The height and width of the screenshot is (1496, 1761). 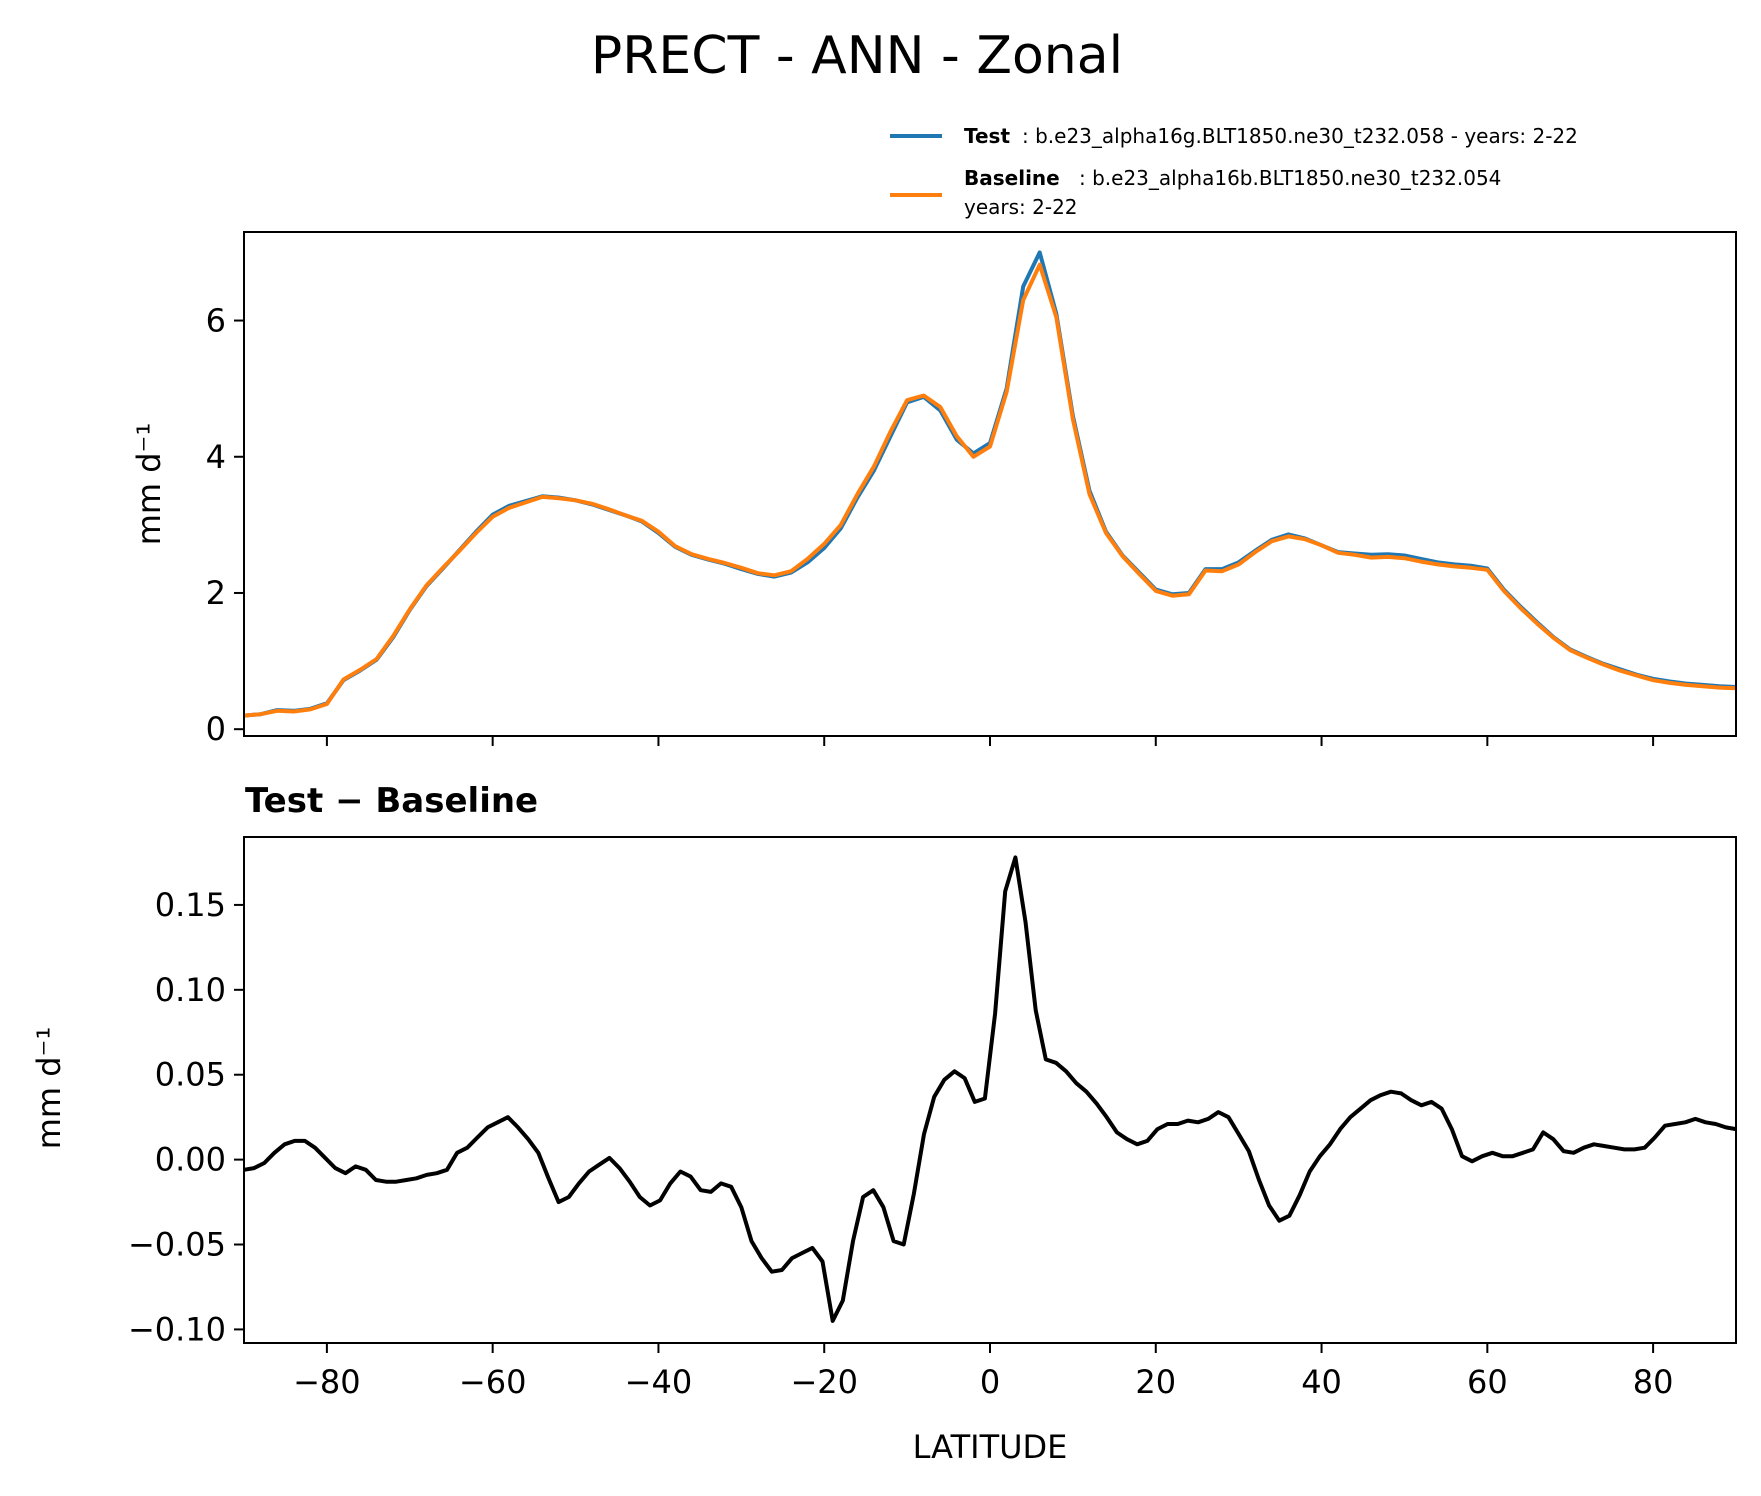 What do you see at coordinates (190, 990) in the screenshot?
I see `bottom-y-tick-label: 0.10` at bounding box center [190, 990].